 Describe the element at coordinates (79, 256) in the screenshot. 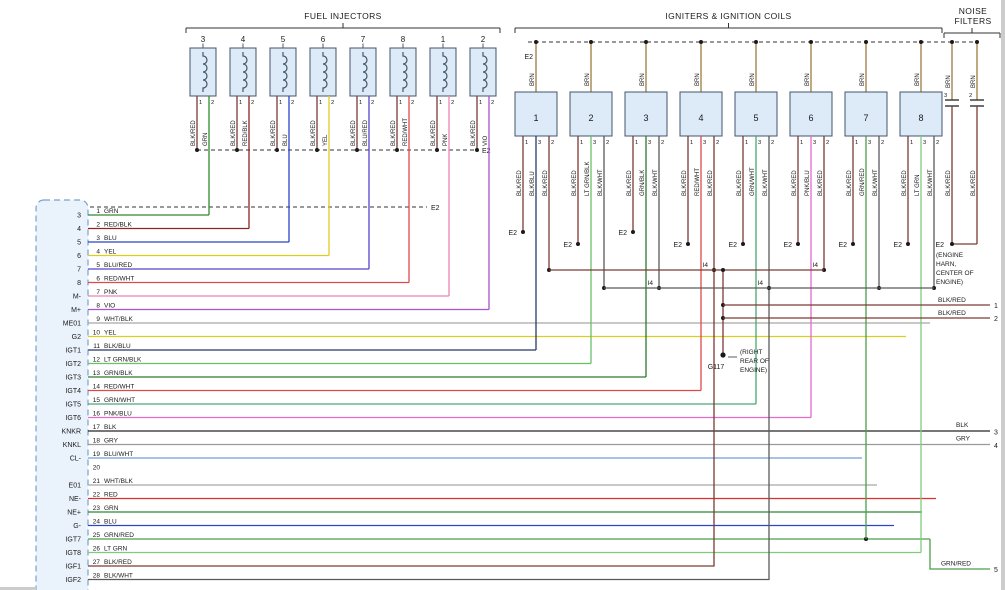

I see `ecu-pin-name: 6` at that location.